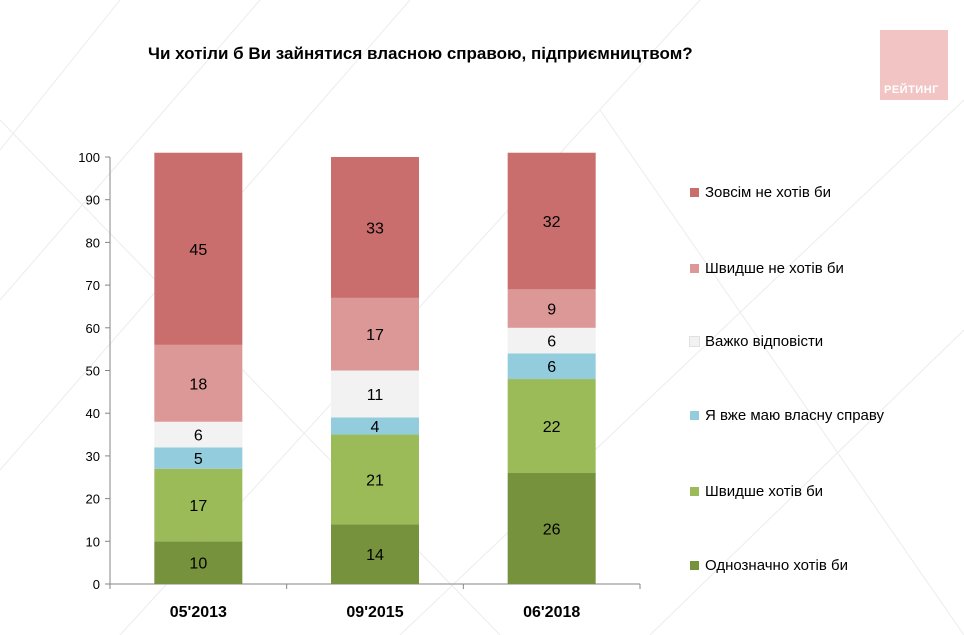 The height and width of the screenshot is (635, 964). I want to click on legend-label: Важко відповісти, so click(764, 341).